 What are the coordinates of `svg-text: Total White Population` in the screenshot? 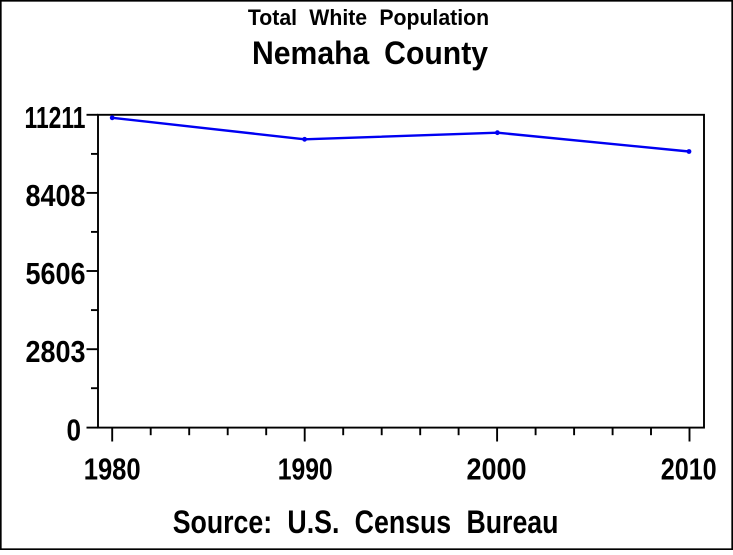 It's located at (368, 17).